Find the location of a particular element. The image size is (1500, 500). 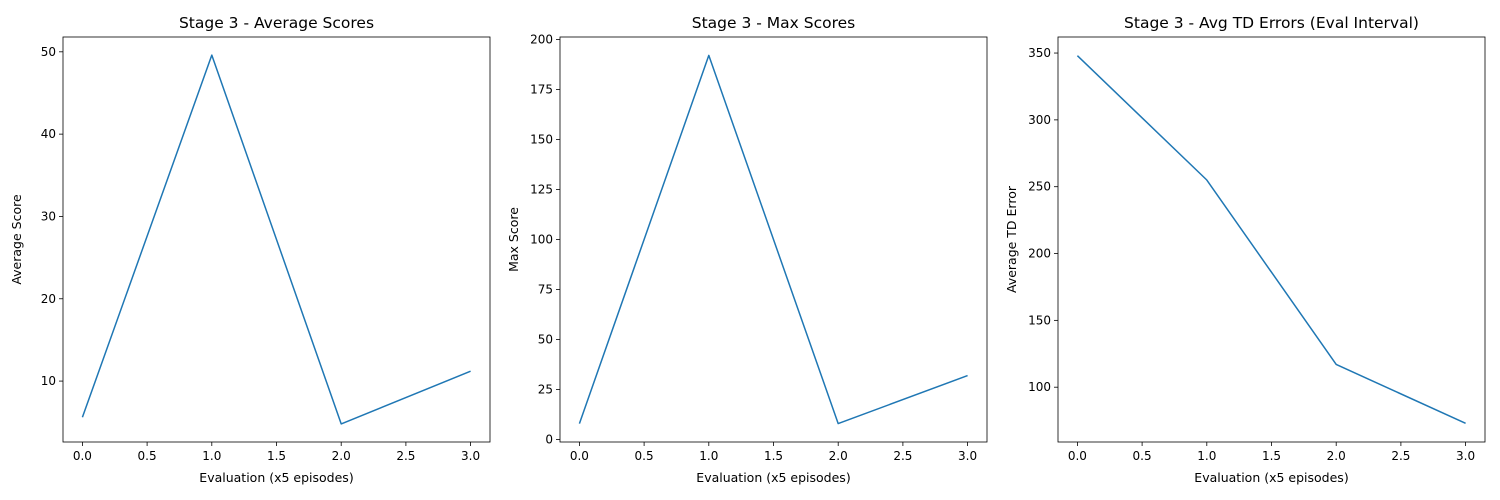

chart-title: Stage 3 - Max Scores is located at coordinates (773, 23).